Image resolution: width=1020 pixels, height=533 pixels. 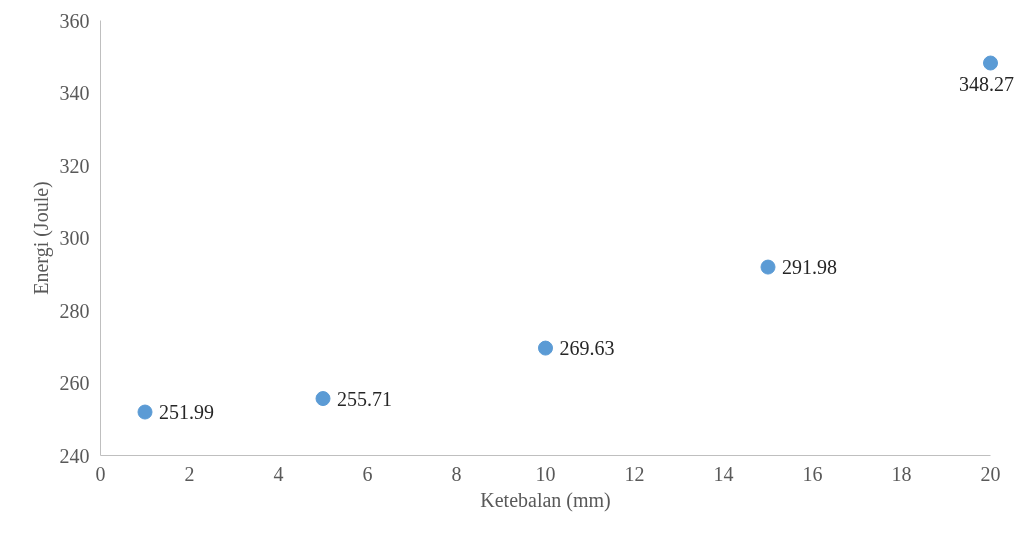 What do you see at coordinates (809, 267) in the screenshot?
I see `data-label: 291.98` at bounding box center [809, 267].